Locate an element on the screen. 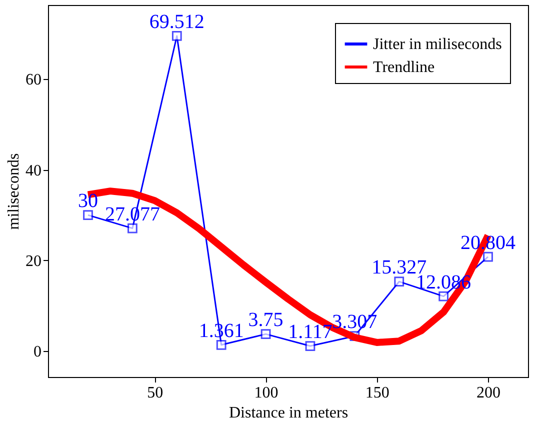 This screenshot has width=555, height=441. x-axis-title: Distance in meters is located at coordinates (288, 413).